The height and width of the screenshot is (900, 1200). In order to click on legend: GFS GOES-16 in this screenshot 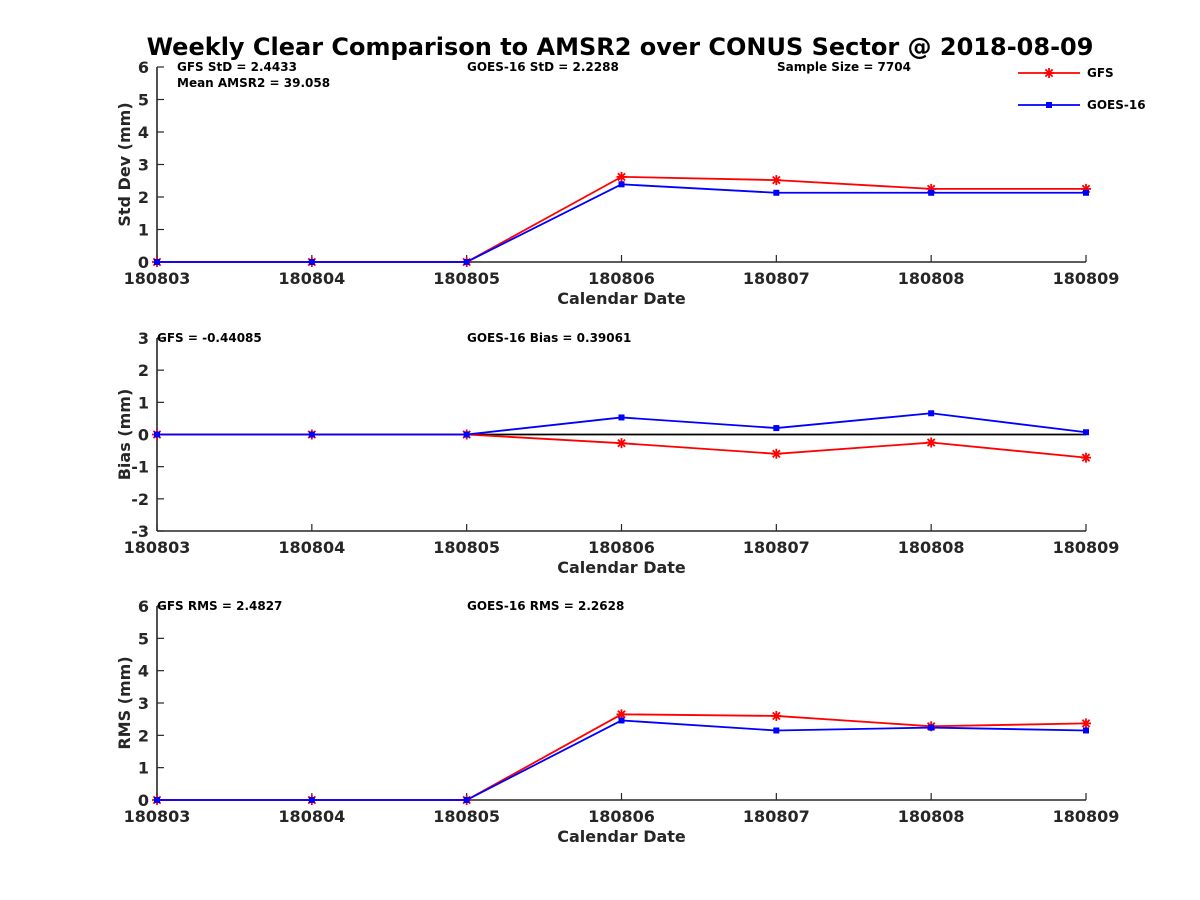, I will do `click(1082, 89)`.